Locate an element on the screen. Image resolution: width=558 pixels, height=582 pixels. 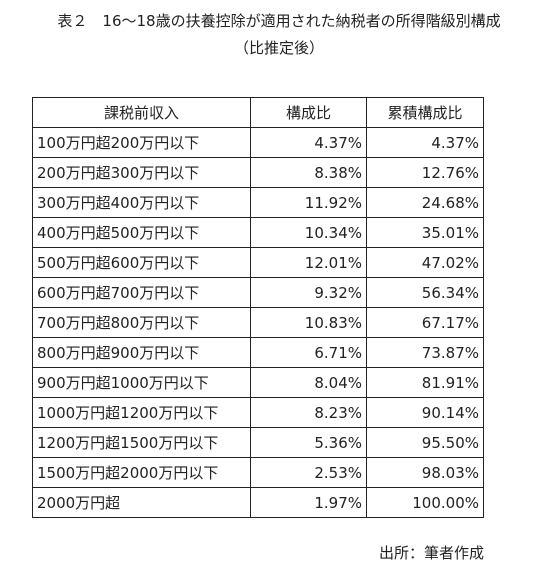
income-bracket: 300万円超400万円以下 is located at coordinates (141, 202).